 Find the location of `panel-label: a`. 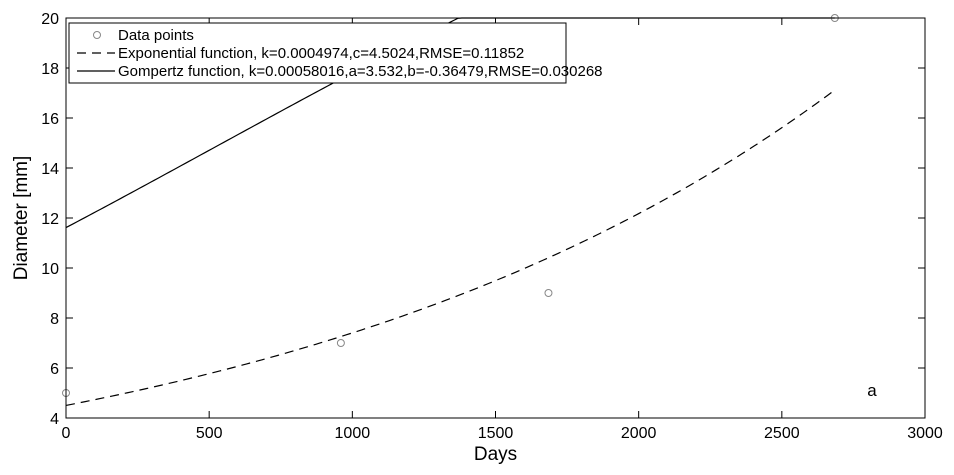

panel-label: a is located at coordinates (872, 390).